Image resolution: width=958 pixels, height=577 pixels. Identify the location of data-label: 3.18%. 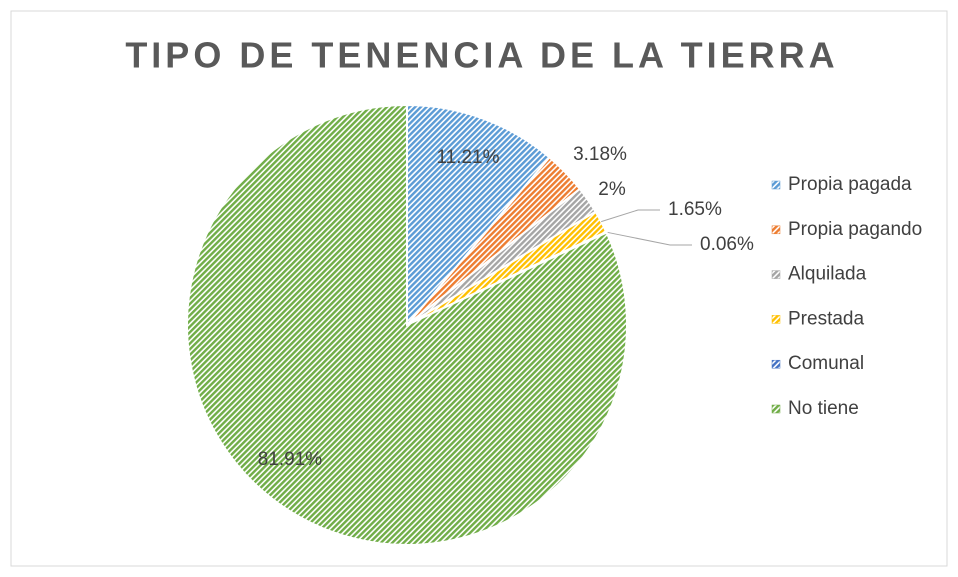
(600, 154).